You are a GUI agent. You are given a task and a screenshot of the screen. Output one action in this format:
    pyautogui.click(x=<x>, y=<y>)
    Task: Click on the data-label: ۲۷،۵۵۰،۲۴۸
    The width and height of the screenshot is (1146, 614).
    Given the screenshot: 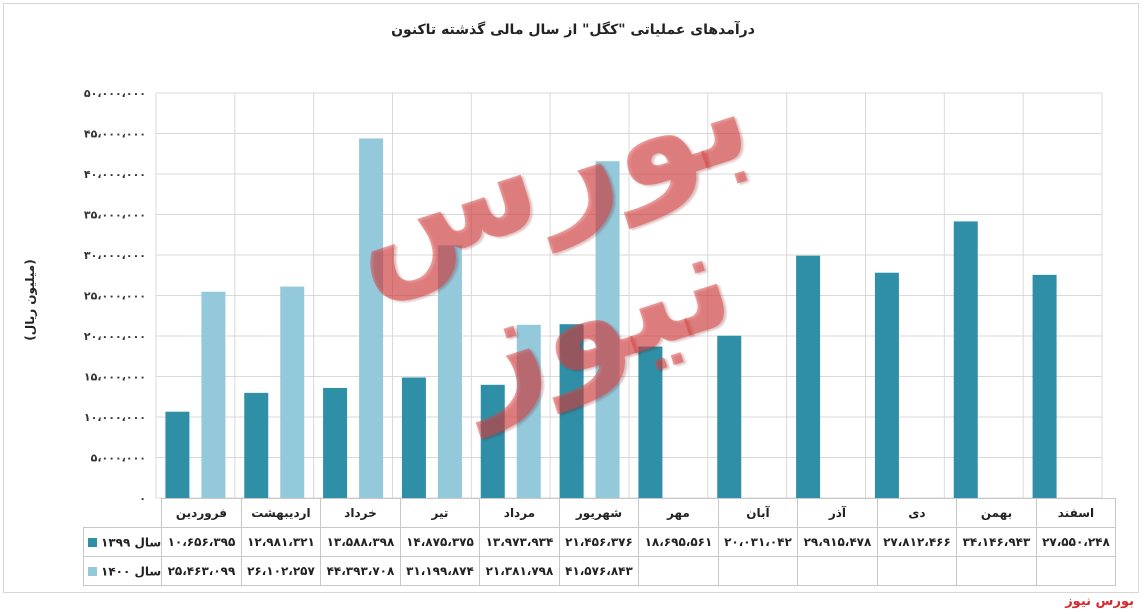 What is the action you would take?
    pyautogui.click(x=1076, y=542)
    